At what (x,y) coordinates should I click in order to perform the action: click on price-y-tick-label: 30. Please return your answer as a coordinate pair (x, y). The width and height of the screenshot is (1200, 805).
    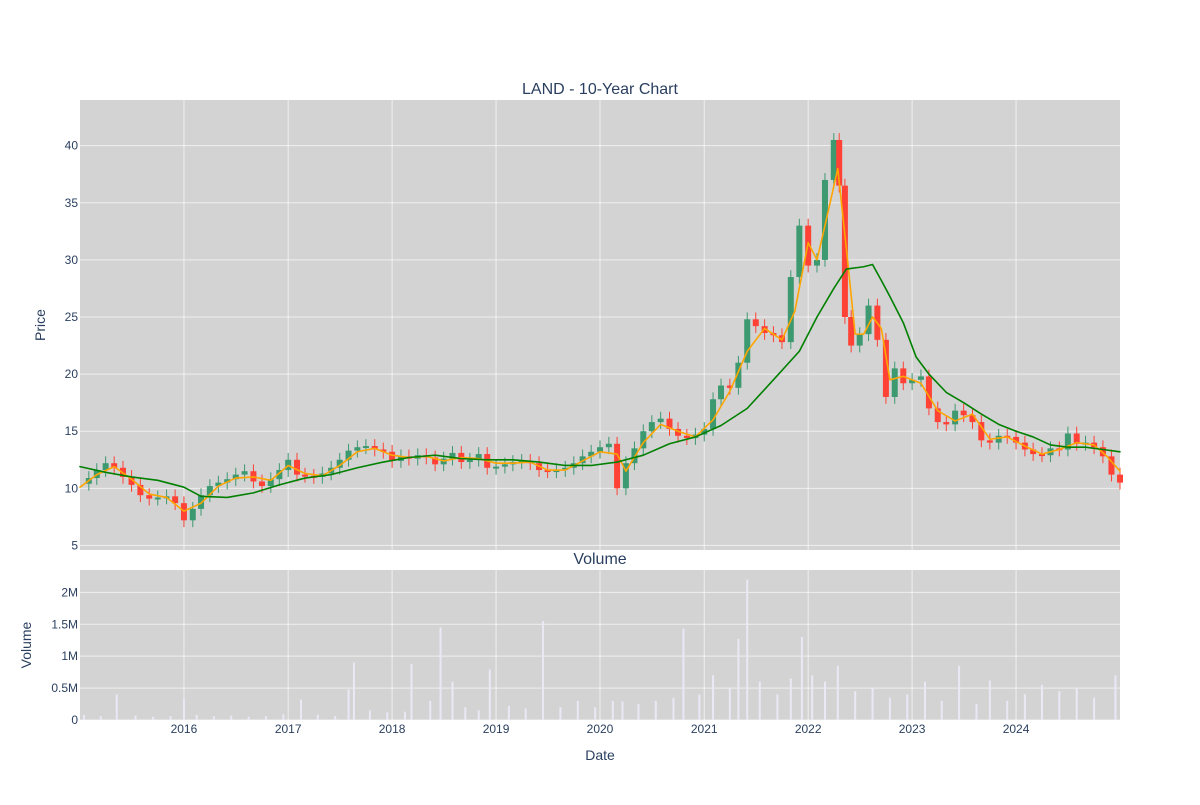
    Looking at the image, I should click on (72, 260).